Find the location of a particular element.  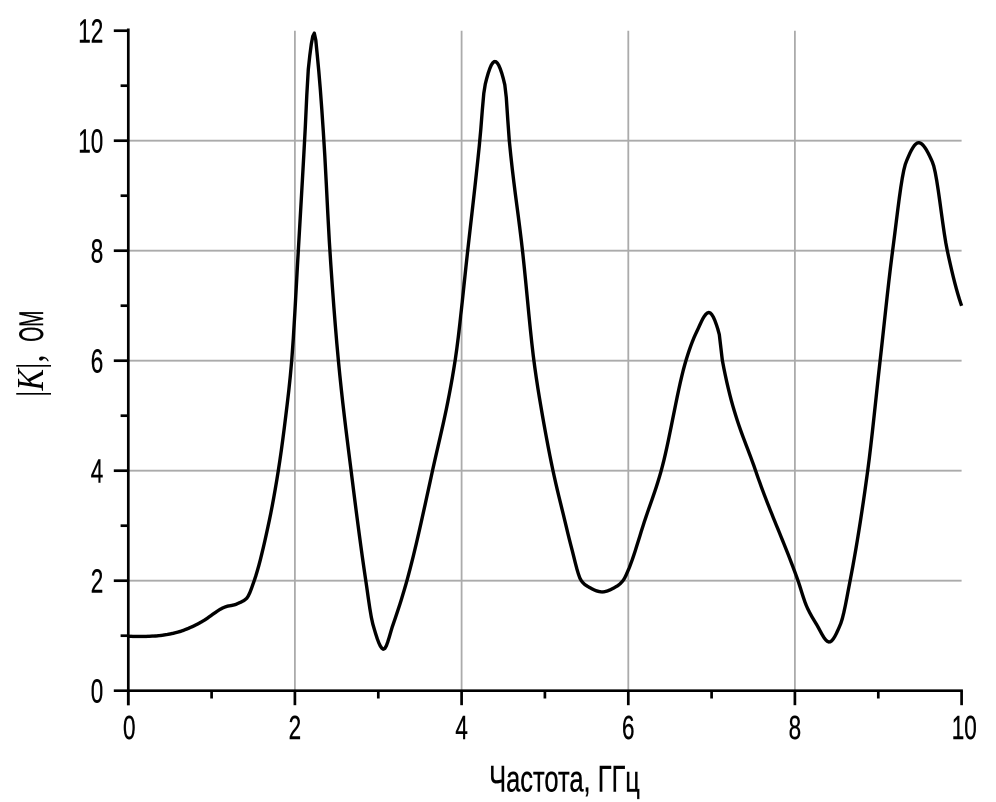

svg-text: 12 is located at coordinates (90, 30).